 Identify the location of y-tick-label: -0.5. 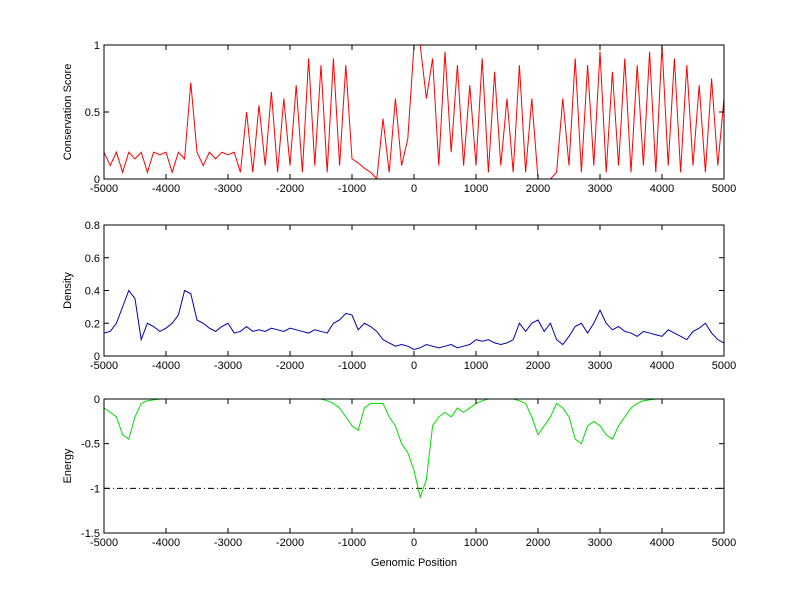
(90, 445).